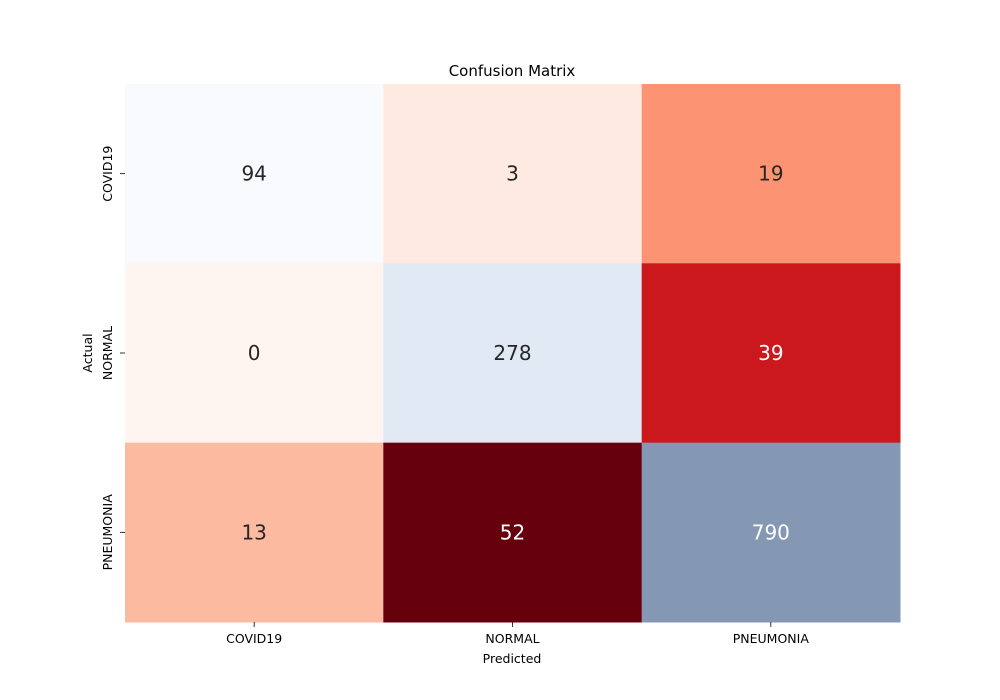 The height and width of the screenshot is (700, 1000). I want to click on cell-value-label: 278, so click(512, 353).